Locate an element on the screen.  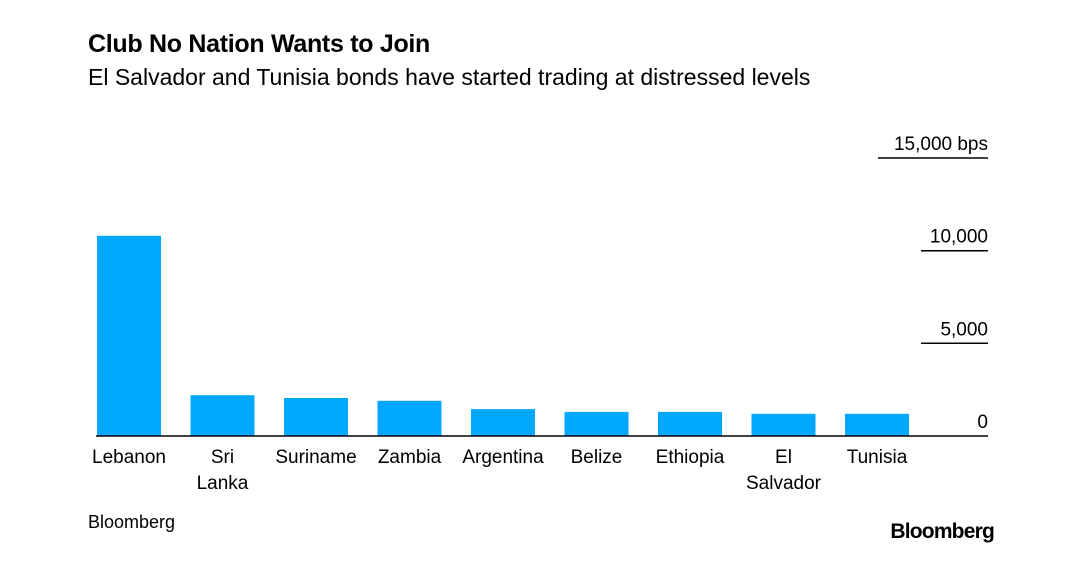
category-label: Tunisia is located at coordinates (877, 457).